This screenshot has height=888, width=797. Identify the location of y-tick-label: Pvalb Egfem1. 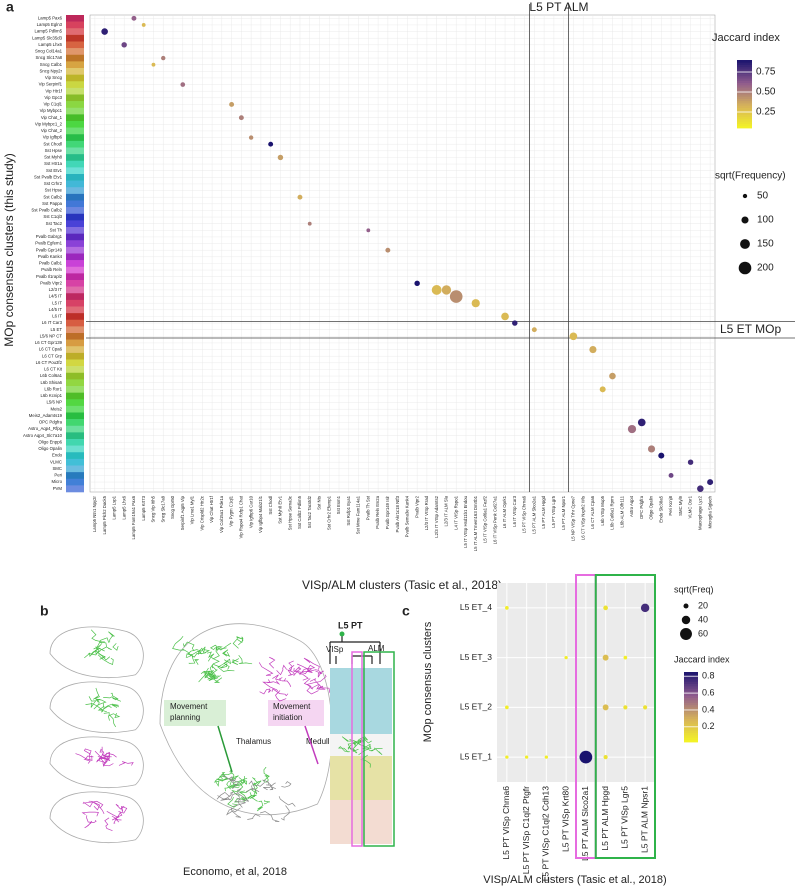
(48, 243).